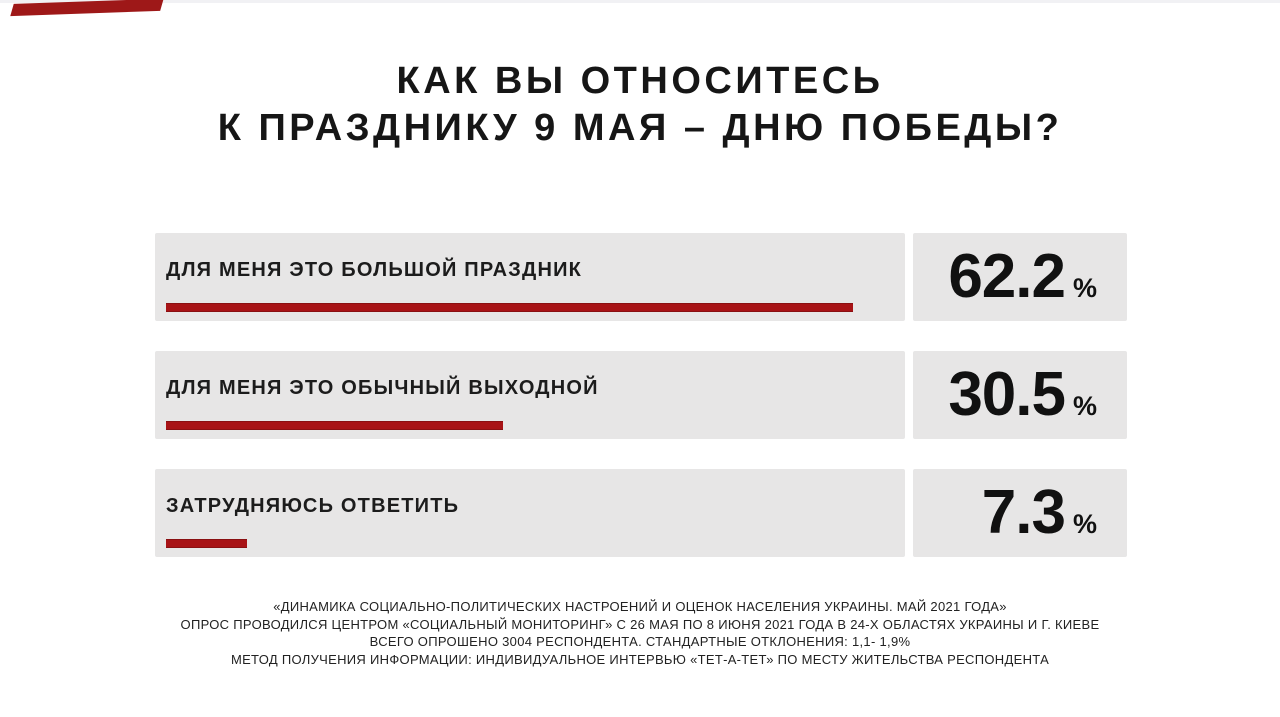 The image size is (1280, 717). Describe the element at coordinates (1007, 276) in the screenshot. I see `answer-value: 62.2` at that location.